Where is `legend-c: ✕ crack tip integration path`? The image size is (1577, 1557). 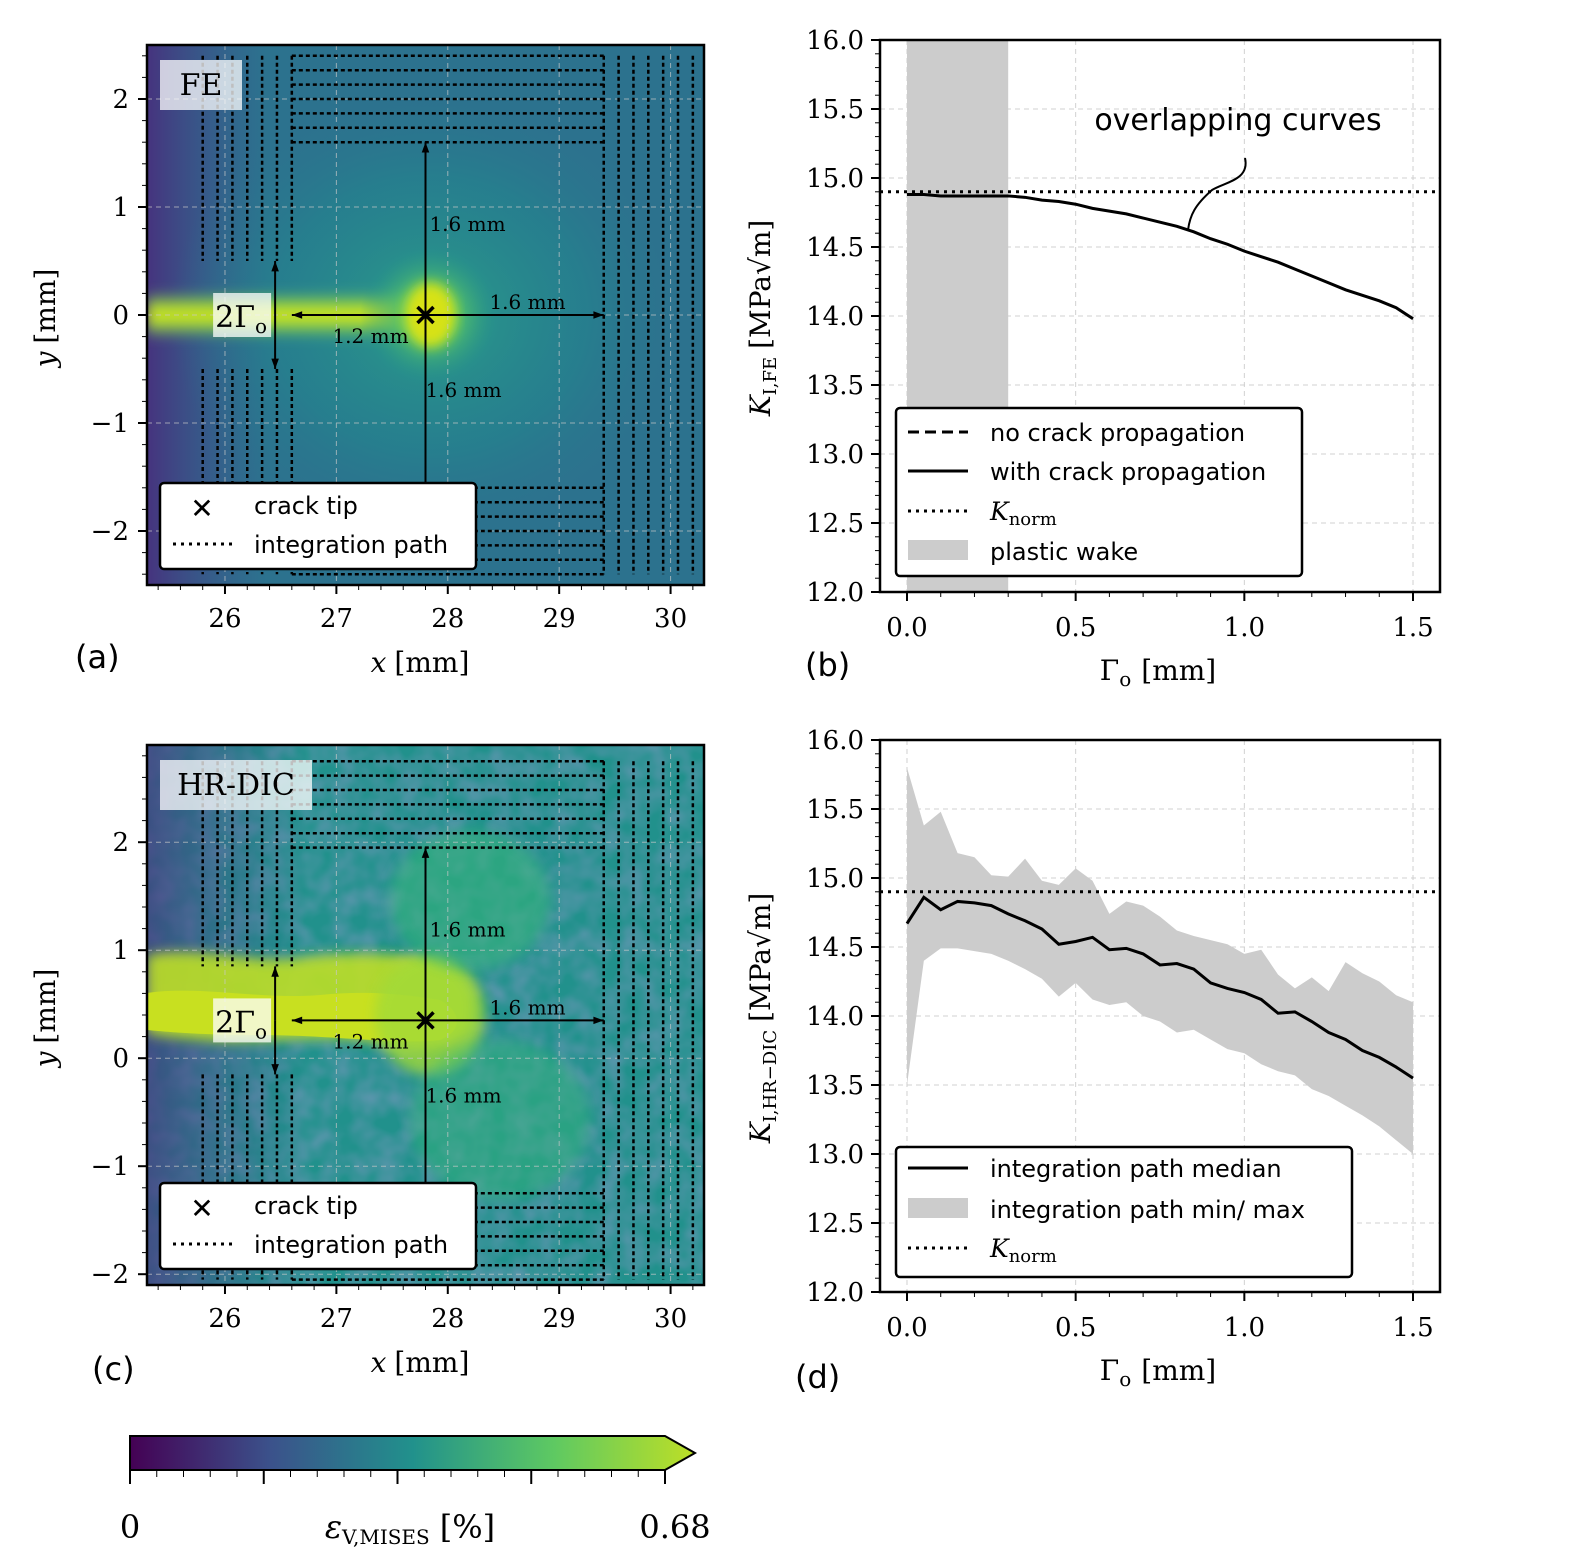
legend-c: ✕ crack tip integration path is located at coordinates (318, 1226).